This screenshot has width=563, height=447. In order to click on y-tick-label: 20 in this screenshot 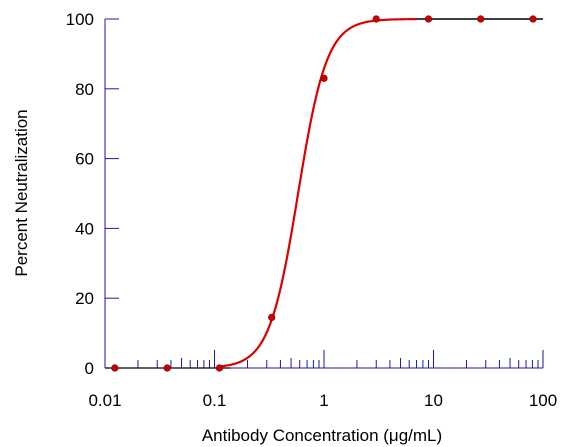, I will do `click(84, 298)`.